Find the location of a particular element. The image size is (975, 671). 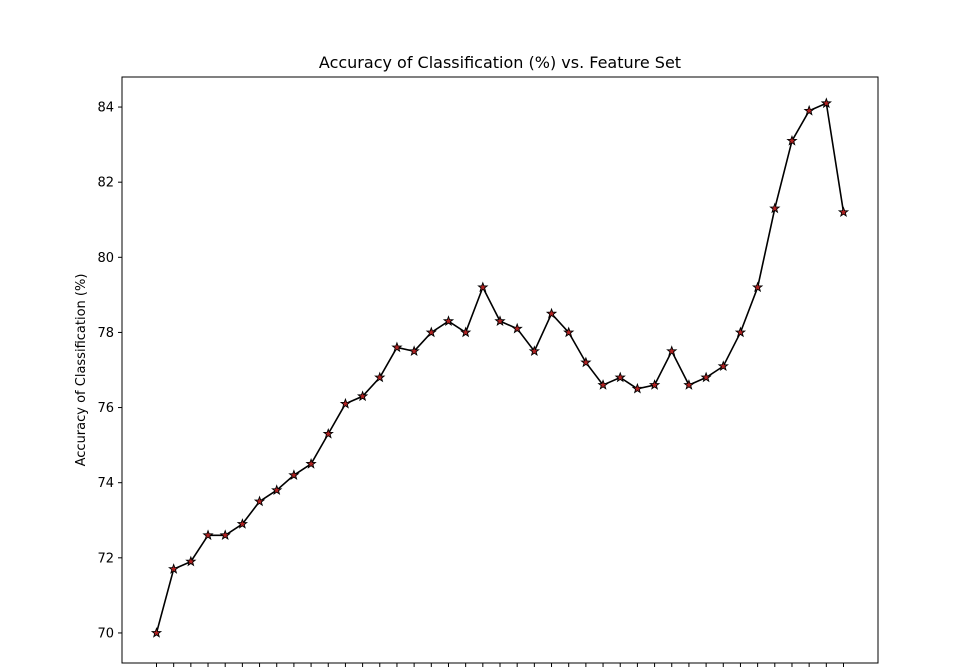

y-tick-label: 78 is located at coordinates (105, 333).